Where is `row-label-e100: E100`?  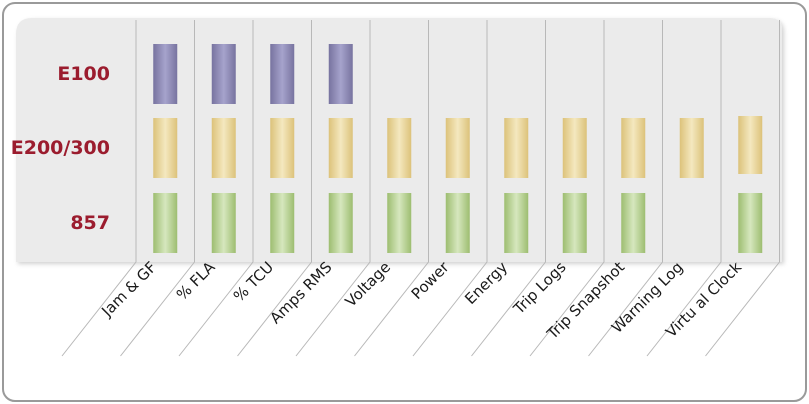 row-label-e100: E100 is located at coordinates (83, 74).